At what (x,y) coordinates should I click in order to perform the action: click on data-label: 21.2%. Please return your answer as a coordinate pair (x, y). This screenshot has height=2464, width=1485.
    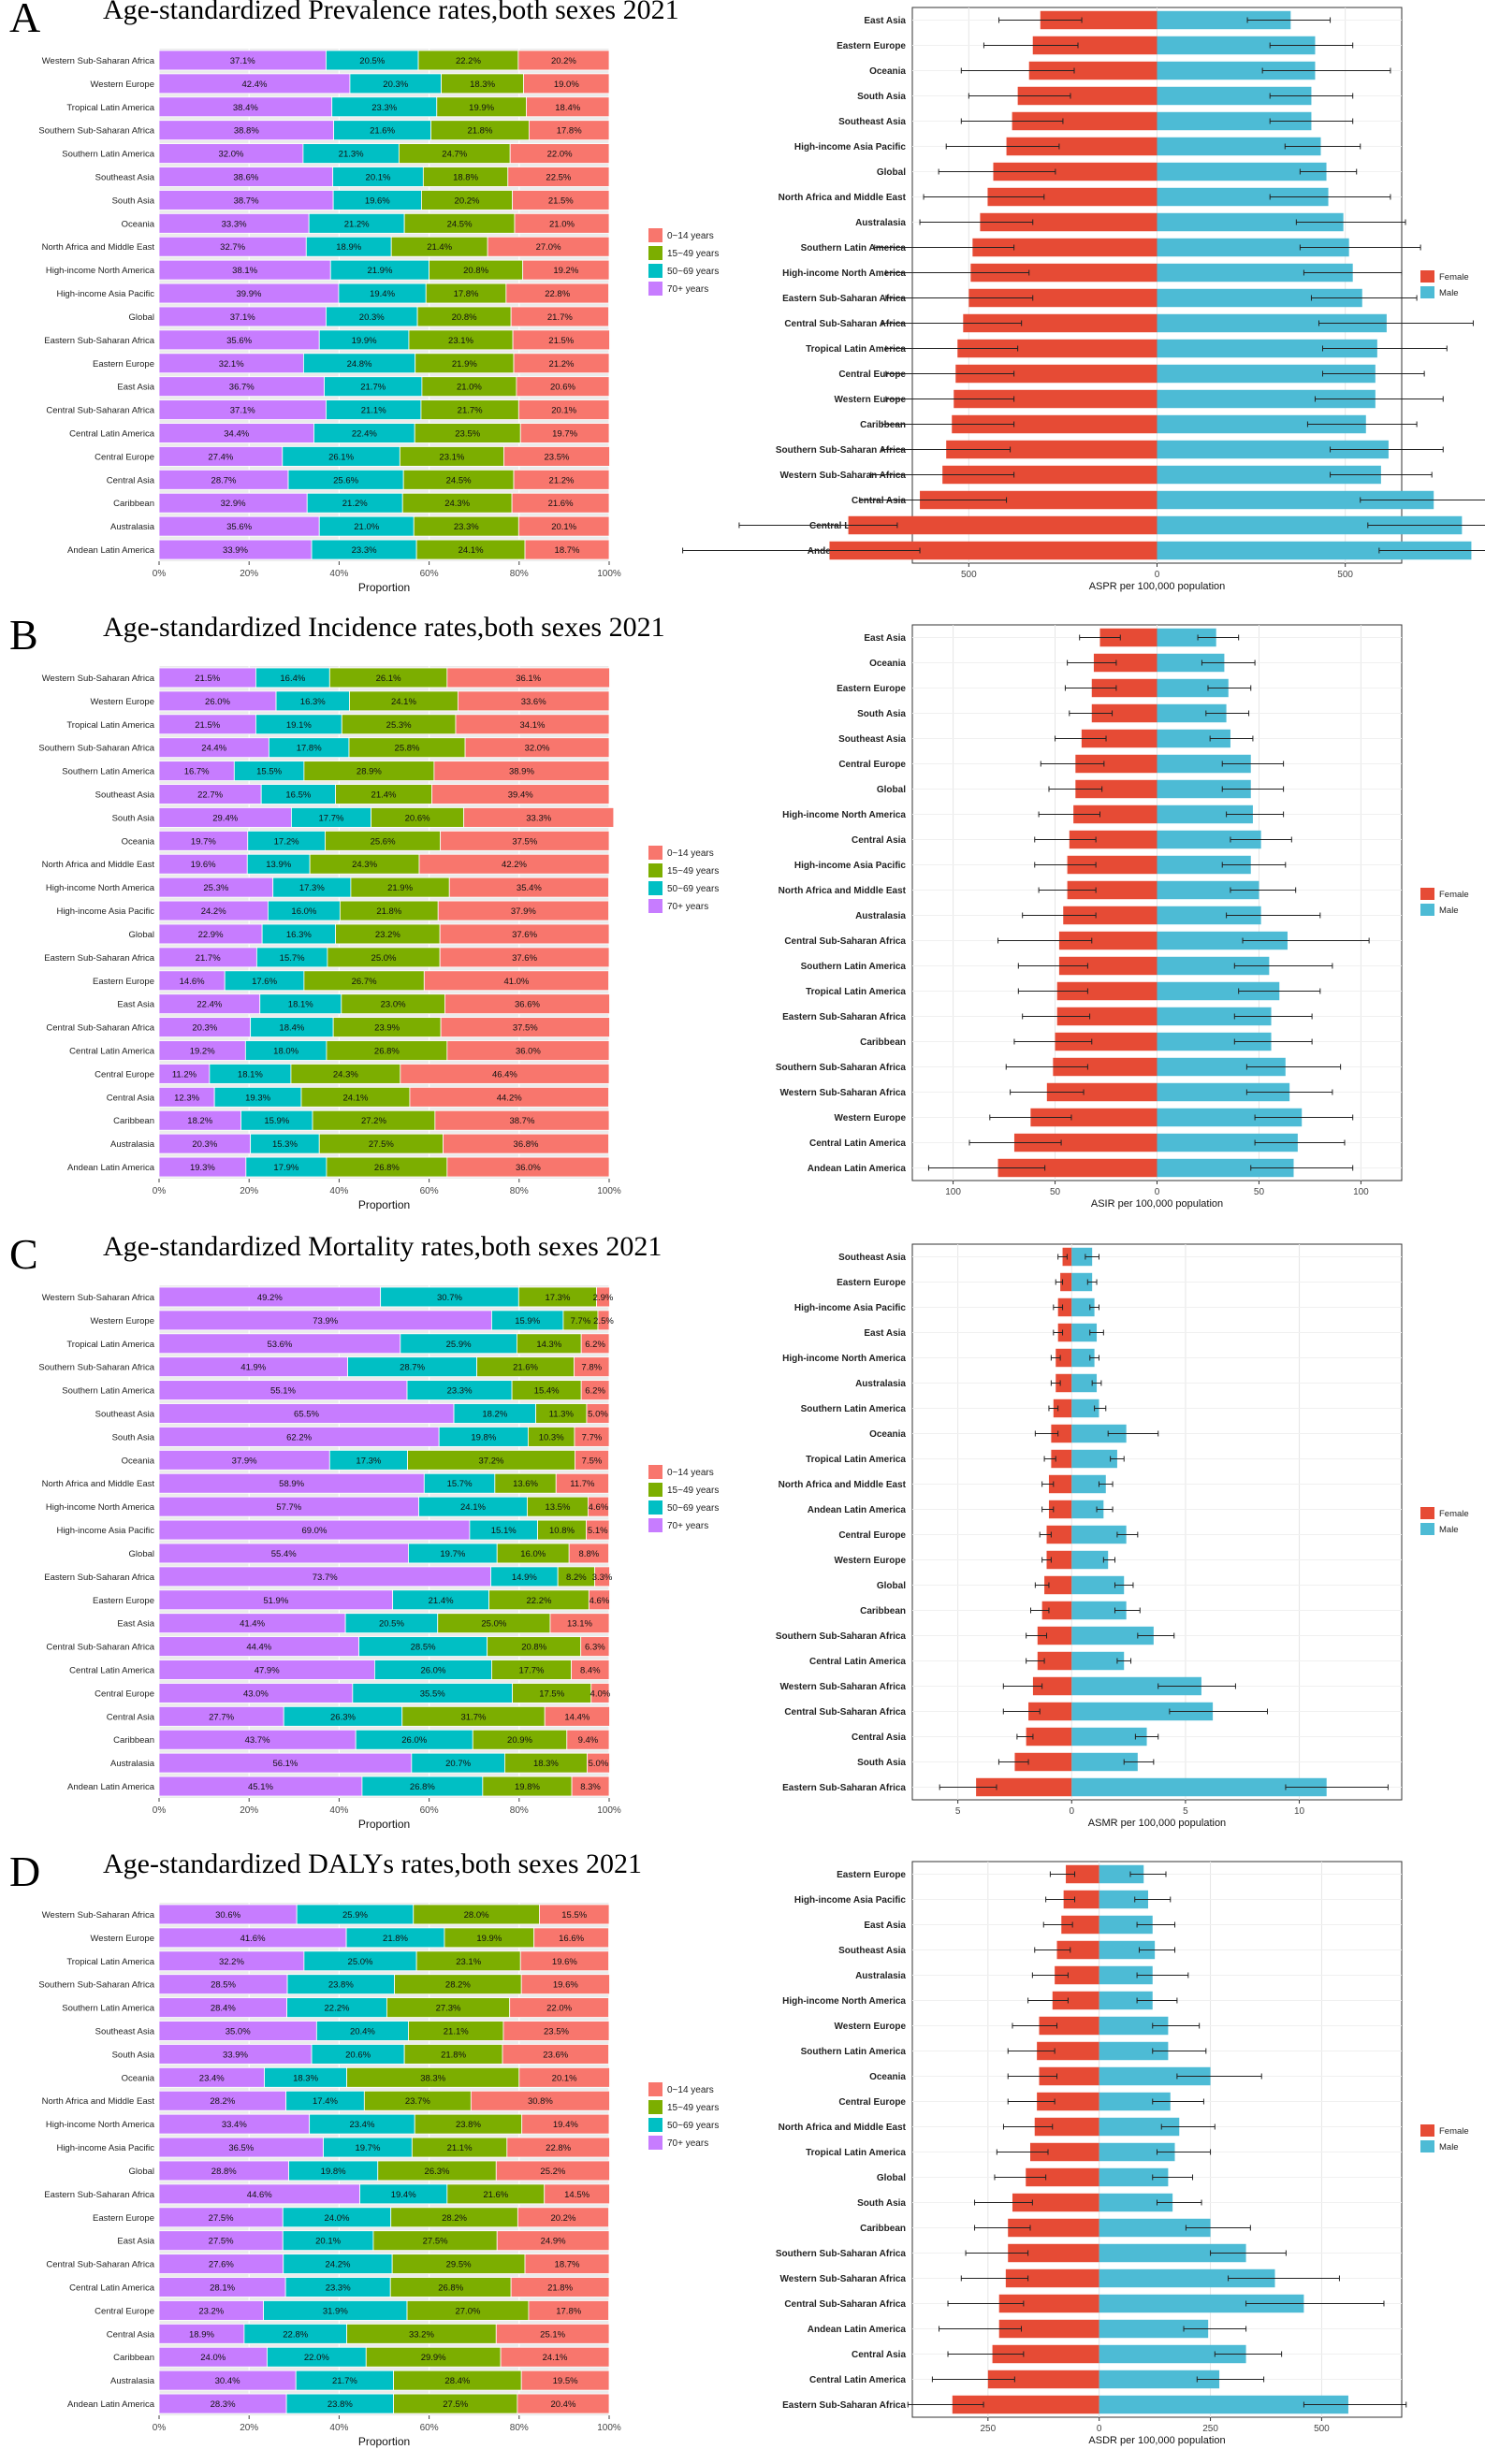
    Looking at the image, I should click on (357, 224).